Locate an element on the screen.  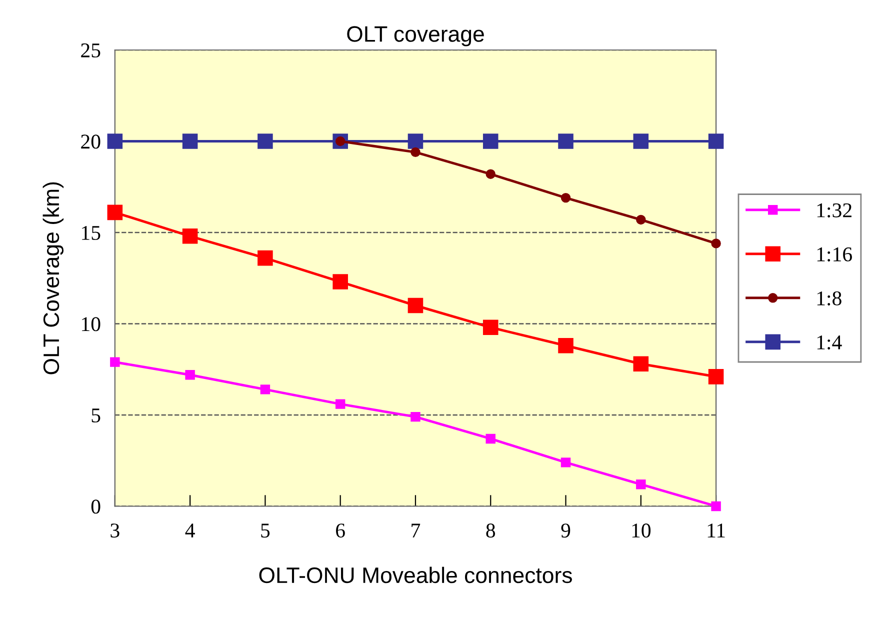
legend-label: 1:8 is located at coordinates (829, 298).